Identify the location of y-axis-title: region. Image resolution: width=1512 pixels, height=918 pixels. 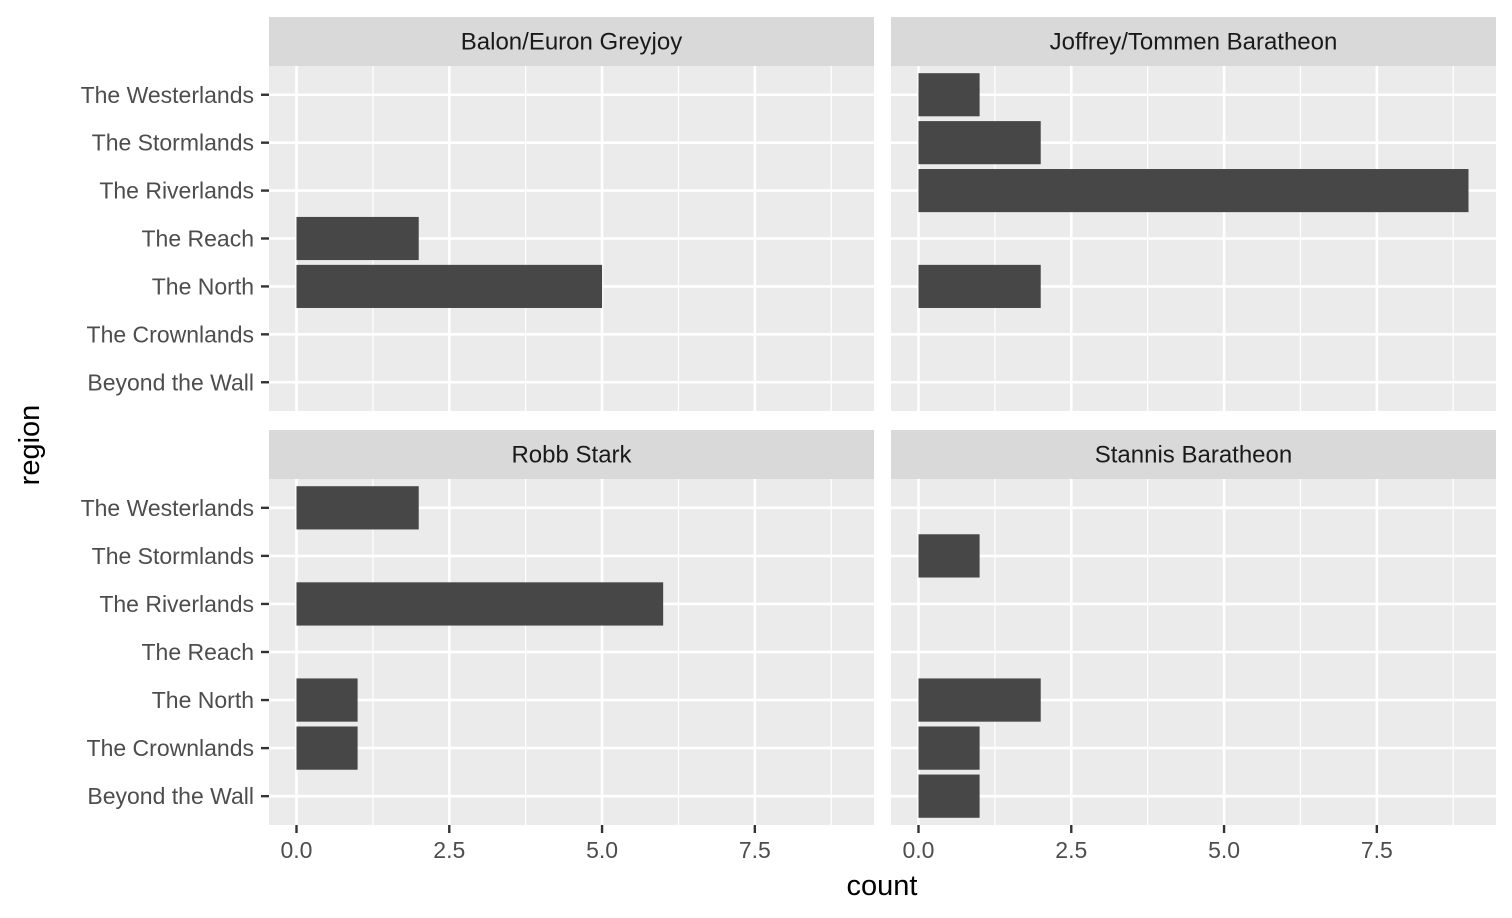
(30, 445).